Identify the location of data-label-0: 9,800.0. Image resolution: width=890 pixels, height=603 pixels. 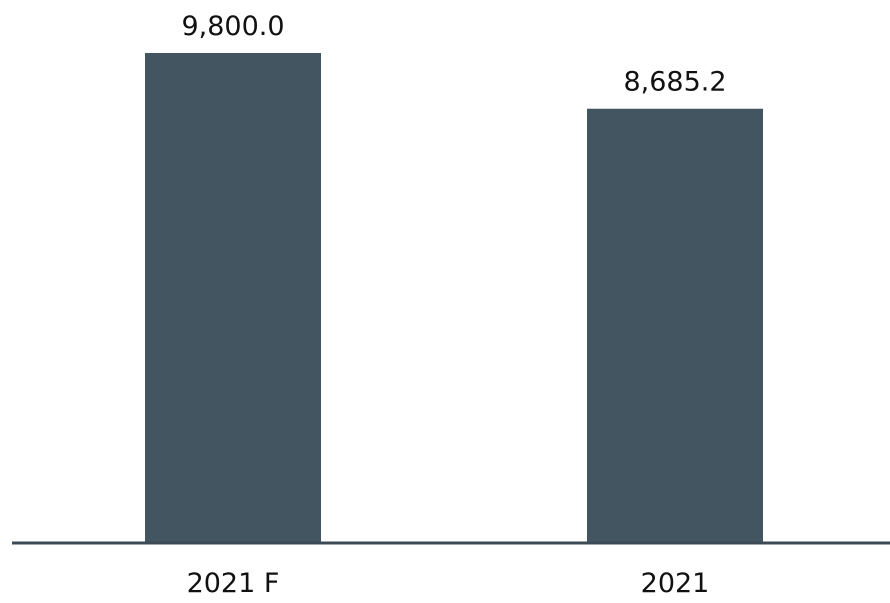
(232, 26).